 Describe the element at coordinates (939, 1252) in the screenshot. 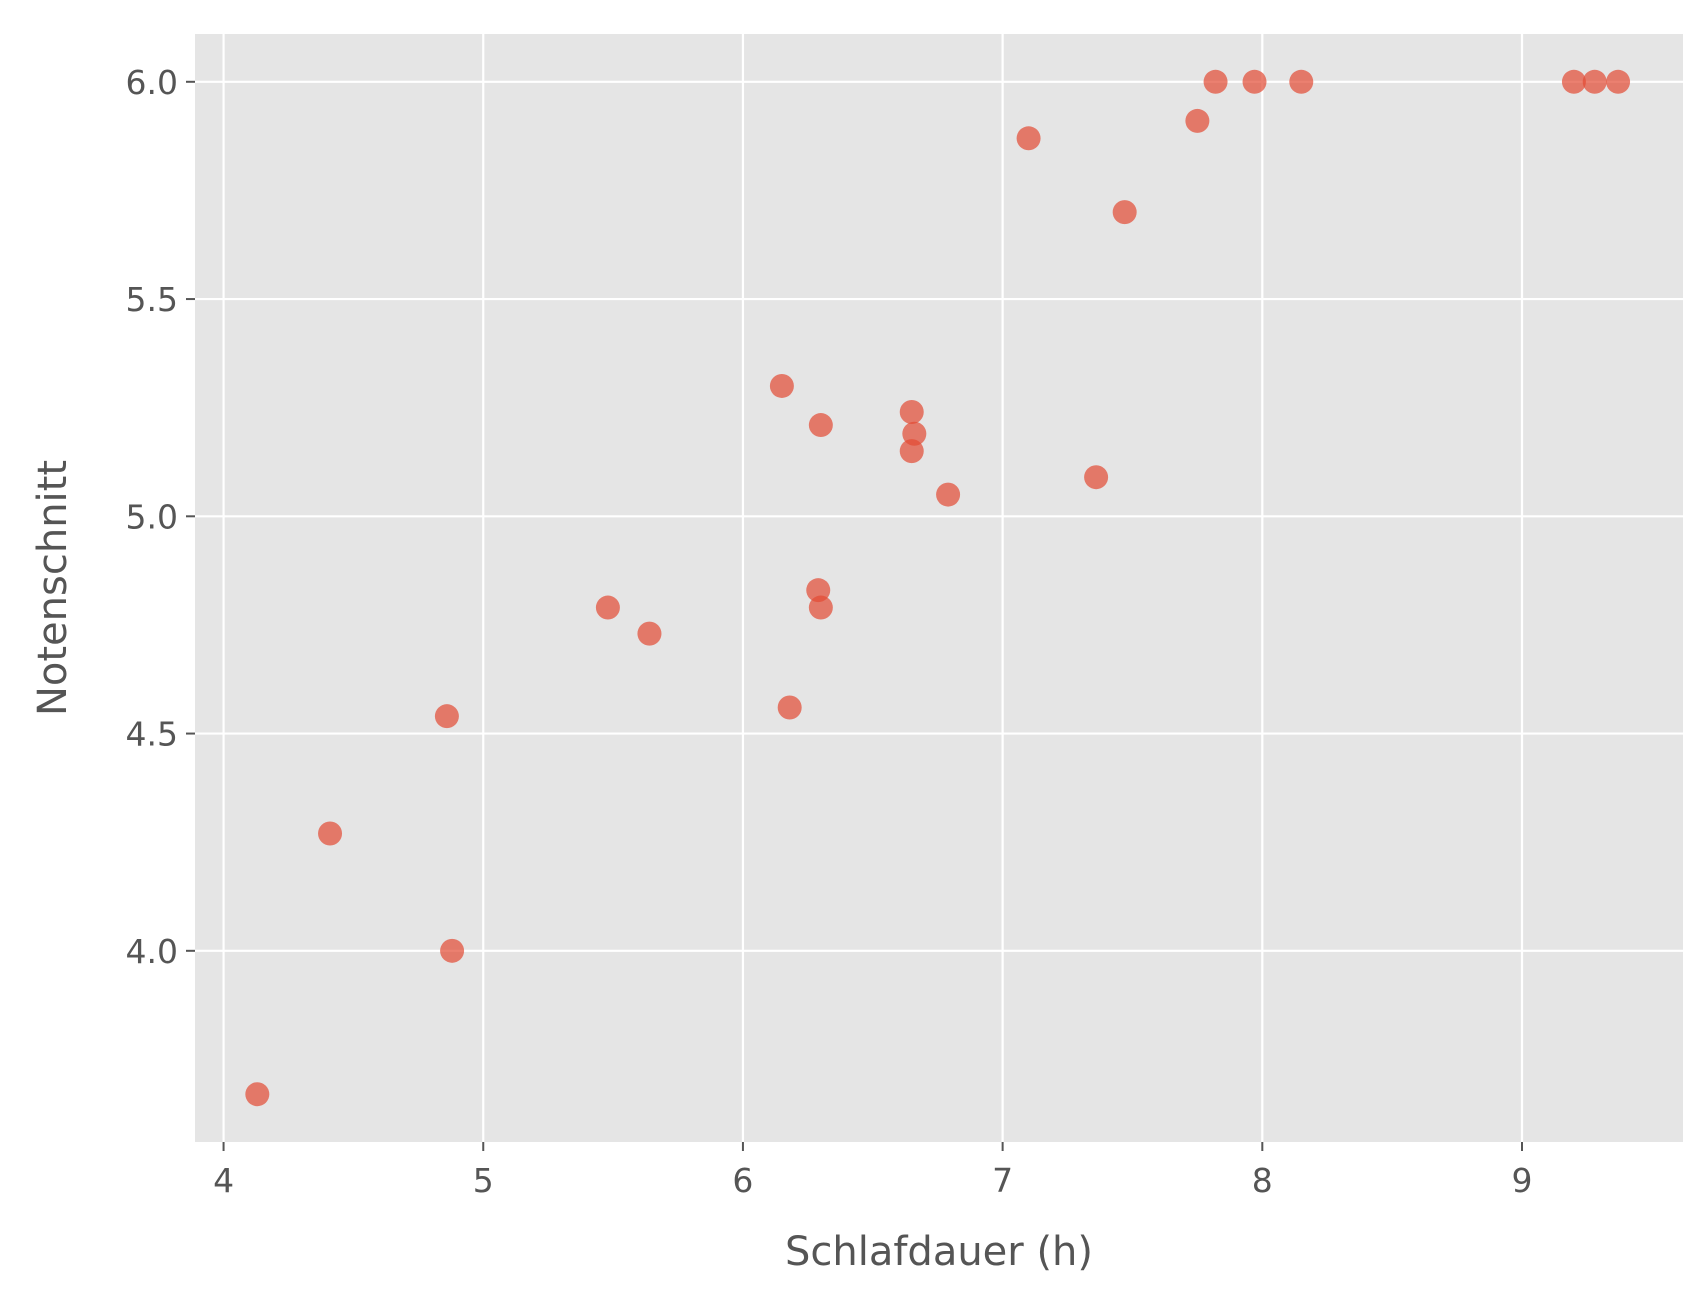

I see `x-axis-label: Schlafdauer (h)` at that location.